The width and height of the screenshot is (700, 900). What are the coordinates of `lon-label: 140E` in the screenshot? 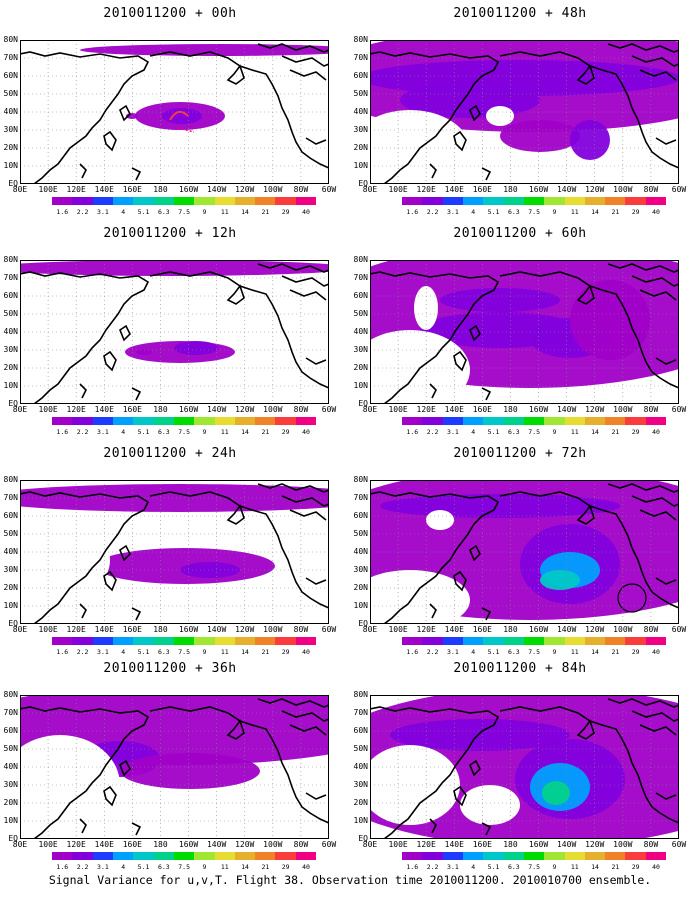 It's located at (104, 409).